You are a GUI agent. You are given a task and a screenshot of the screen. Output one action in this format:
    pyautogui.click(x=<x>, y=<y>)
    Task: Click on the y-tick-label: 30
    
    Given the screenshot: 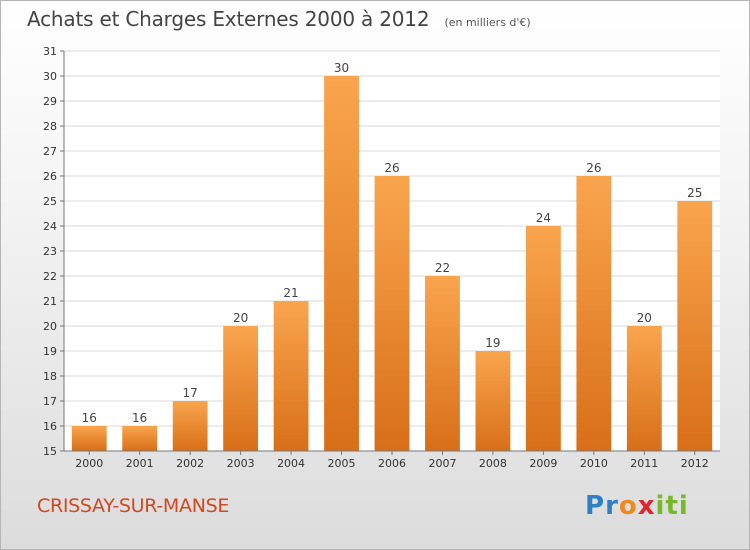 What is the action you would take?
    pyautogui.click(x=50, y=76)
    